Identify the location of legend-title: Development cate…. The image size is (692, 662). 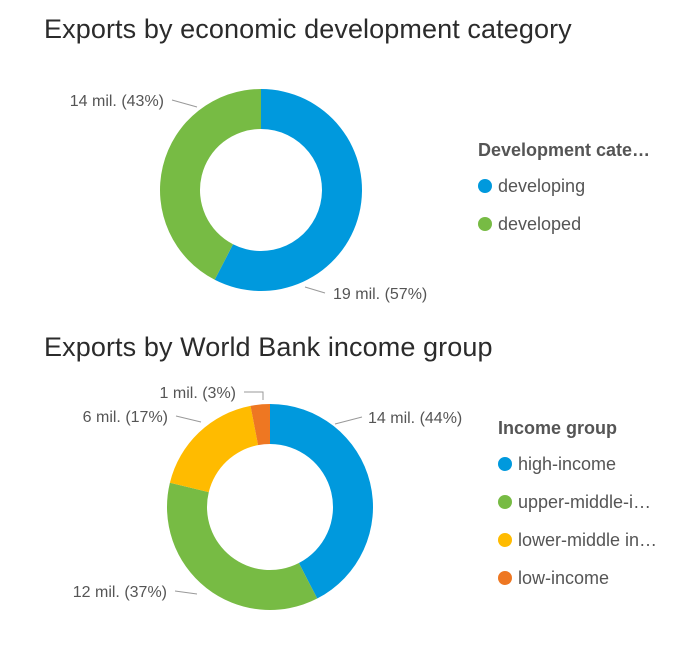
(564, 150).